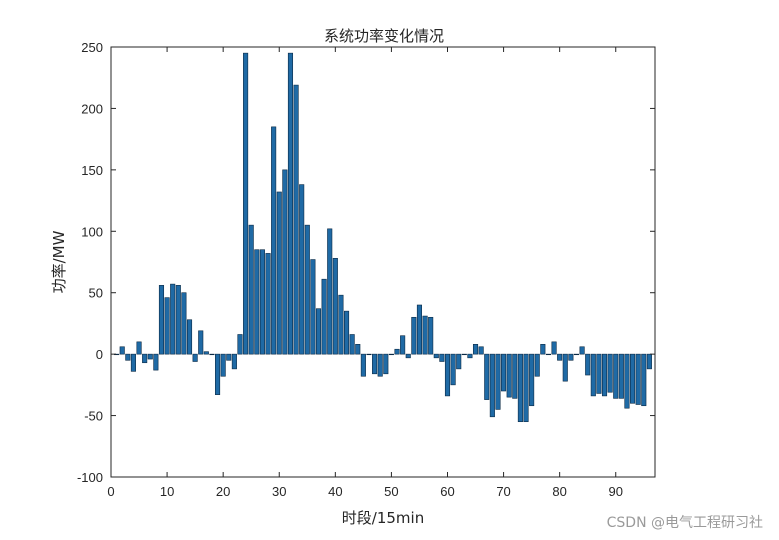 The image size is (779, 540). Describe the element at coordinates (384, 36) in the screenshot. I see `chart-title: 系统功率变化情况` at that location.